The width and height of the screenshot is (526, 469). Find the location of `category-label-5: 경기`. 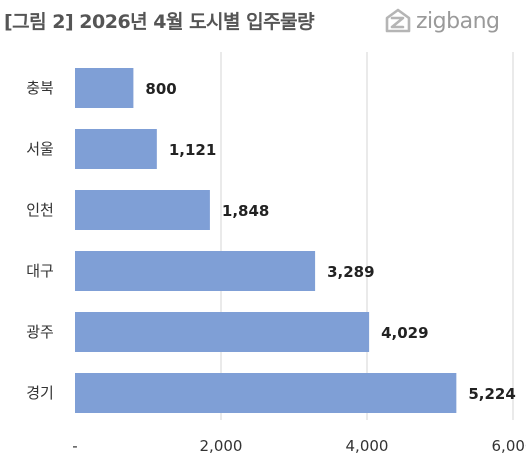

category-label-5: 경기 is located at coordinates (40, 393).